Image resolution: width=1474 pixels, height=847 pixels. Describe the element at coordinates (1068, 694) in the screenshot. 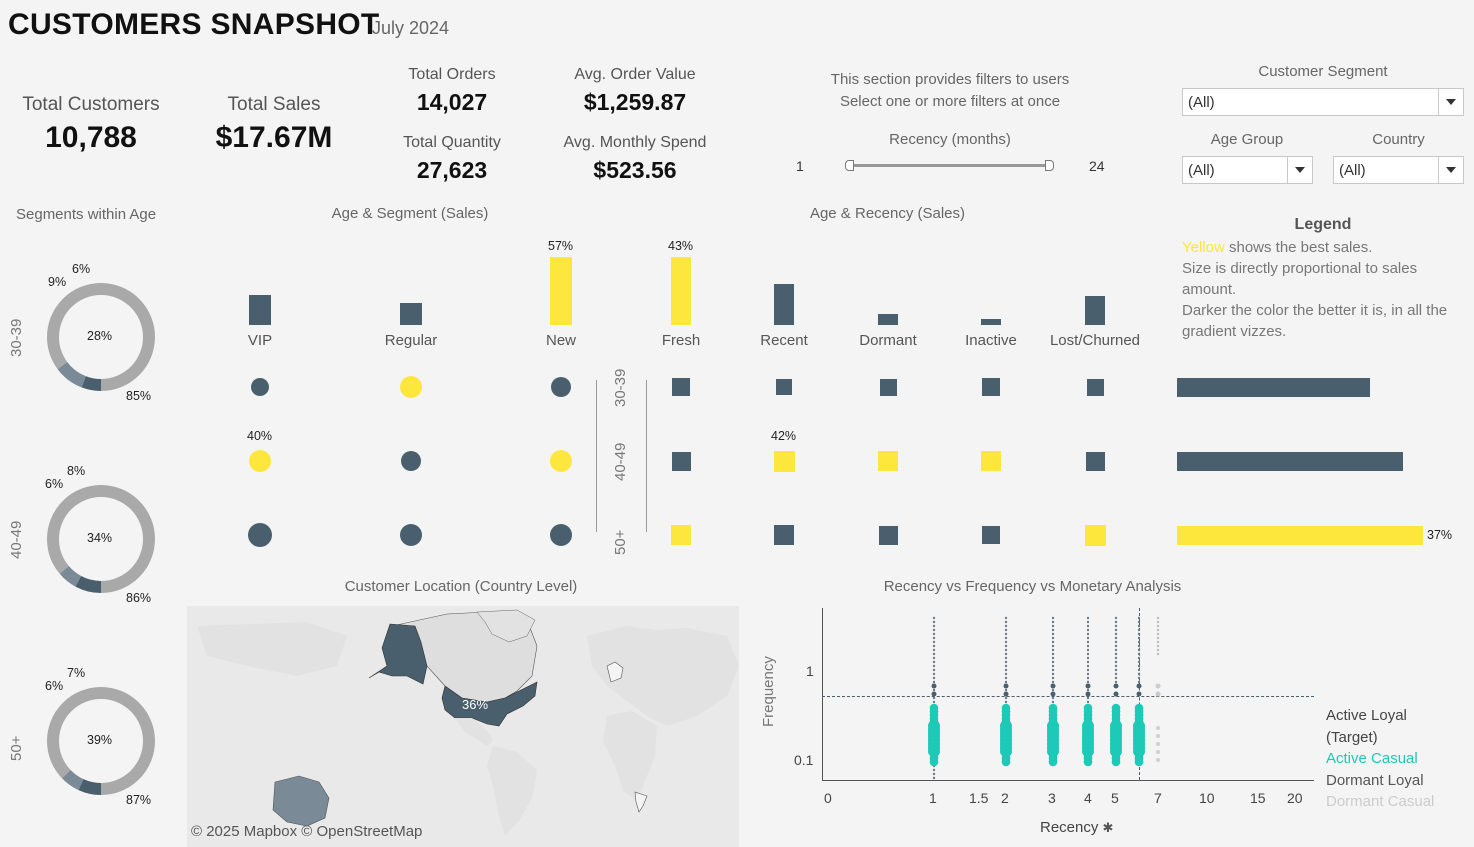

I see `rfm-scatter` at that location.